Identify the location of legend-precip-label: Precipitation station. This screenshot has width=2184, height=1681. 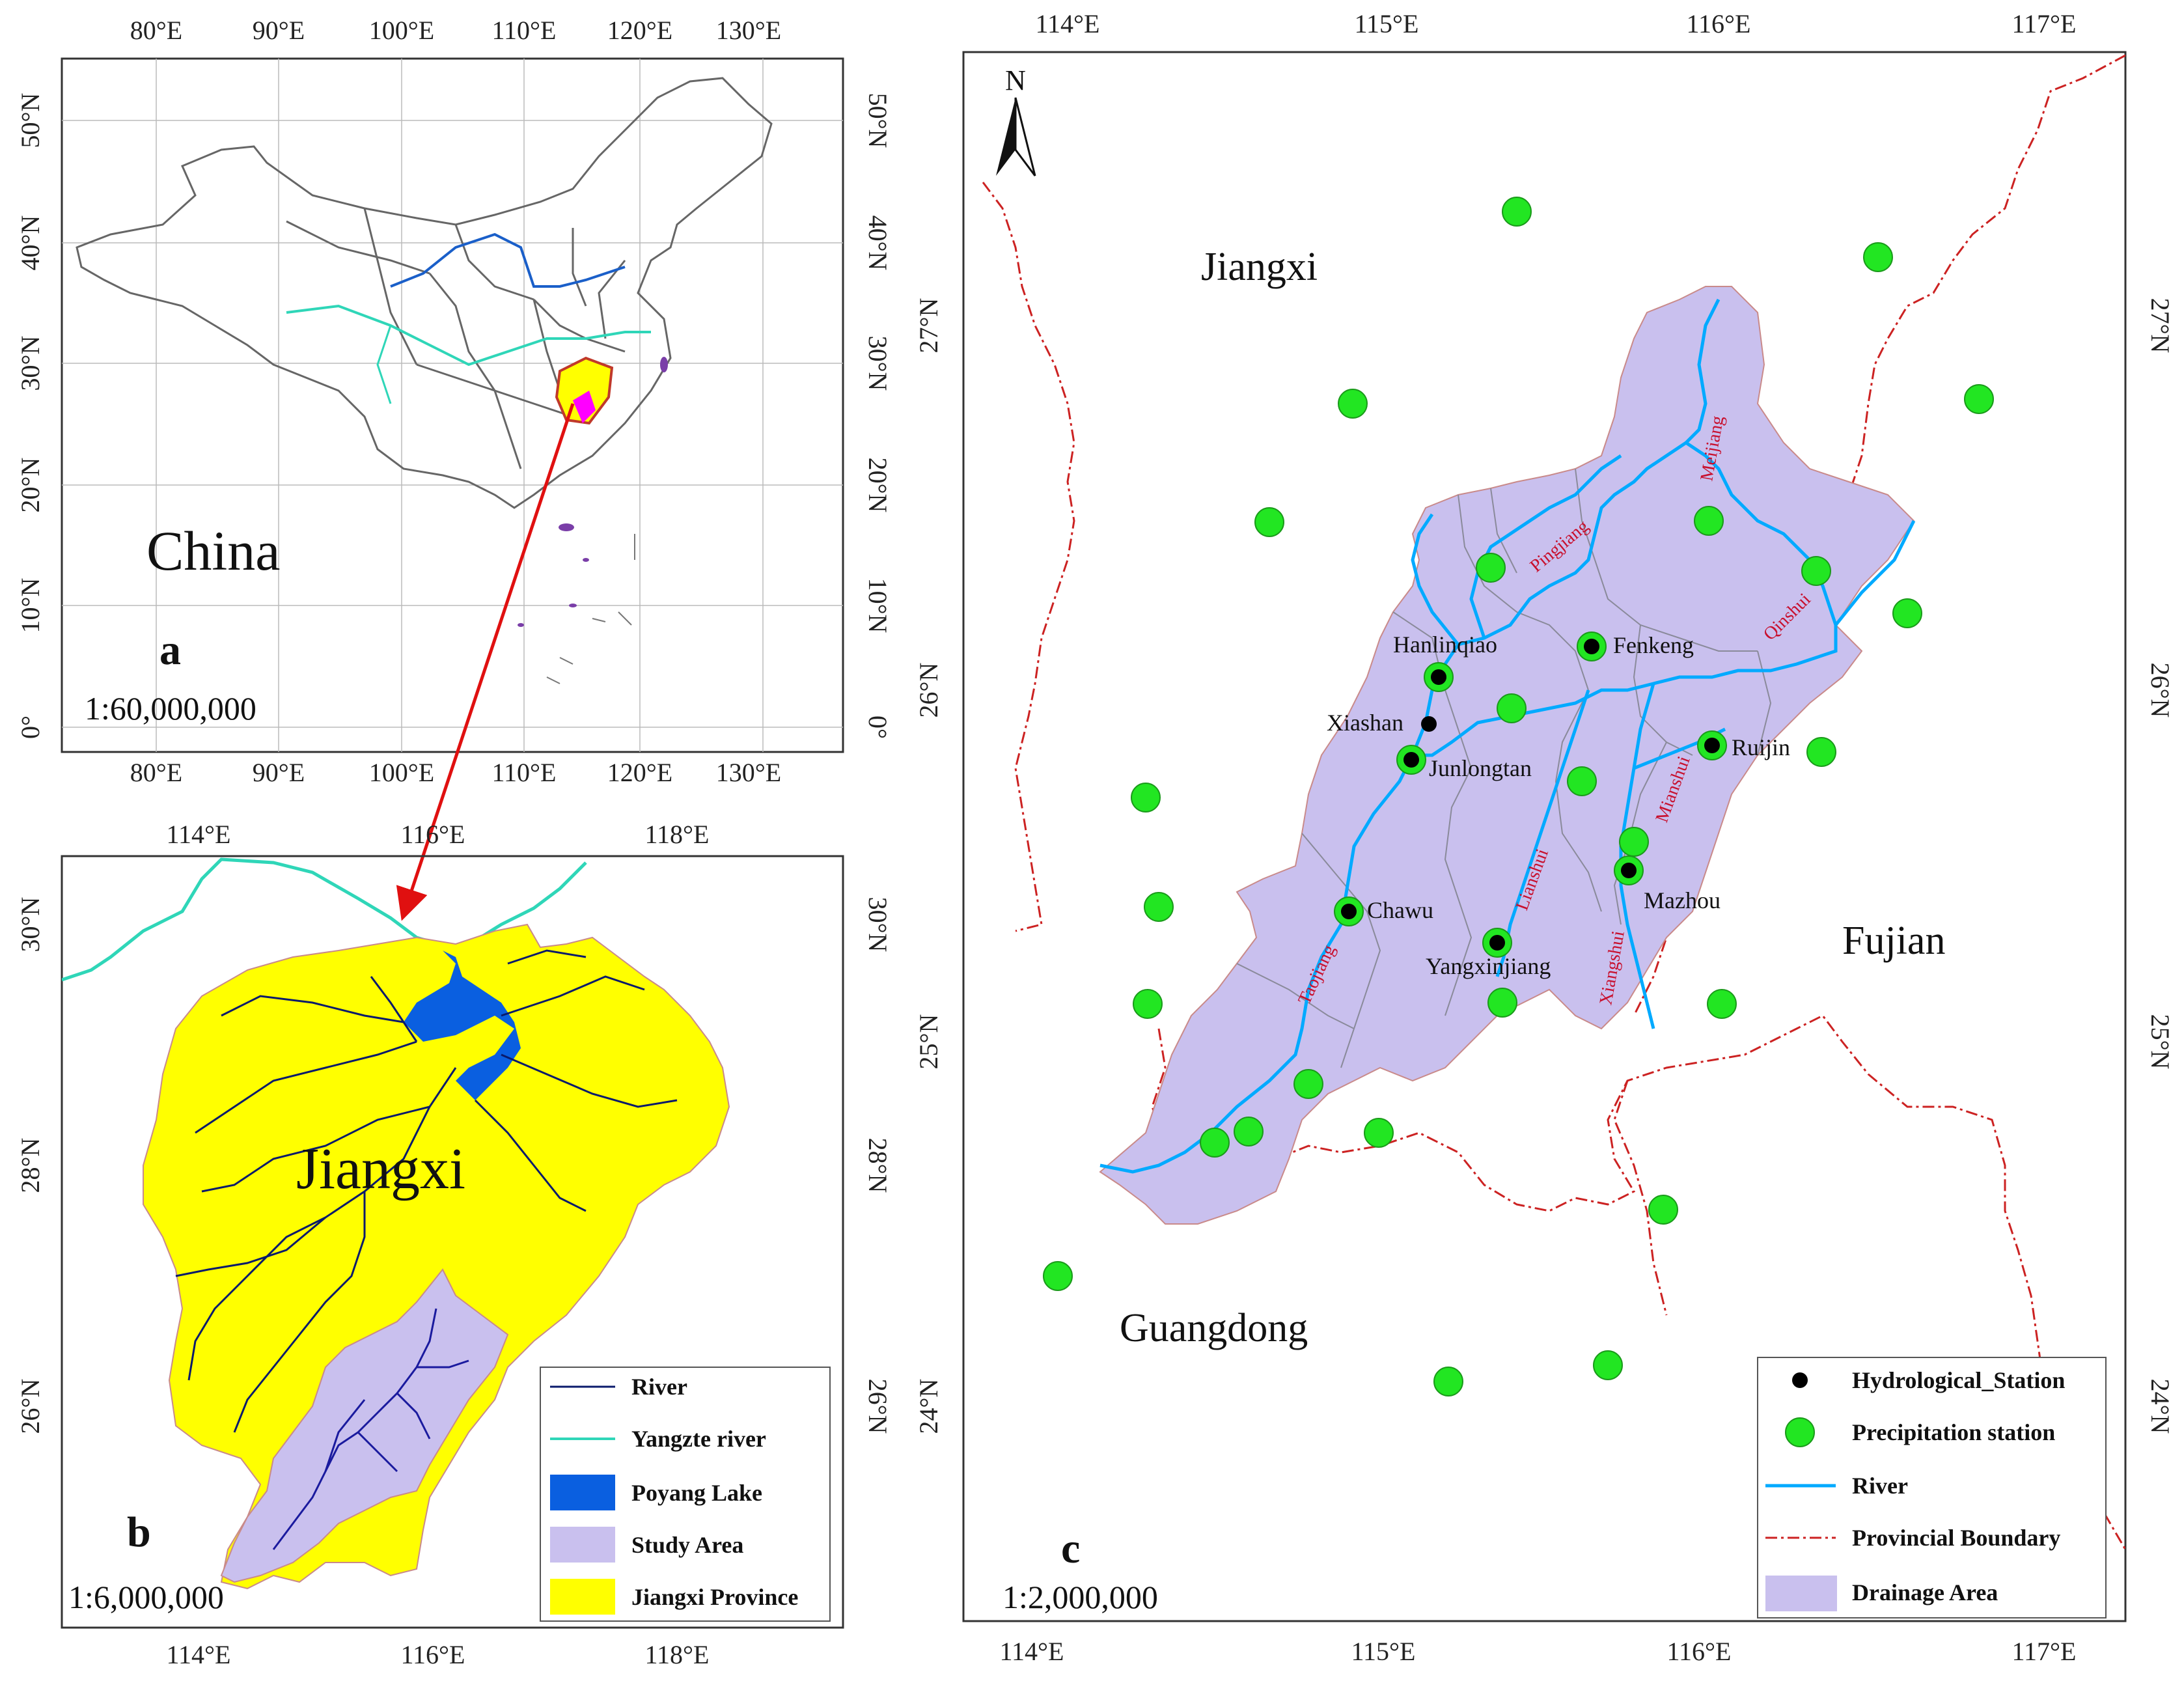
(1954, 1432).